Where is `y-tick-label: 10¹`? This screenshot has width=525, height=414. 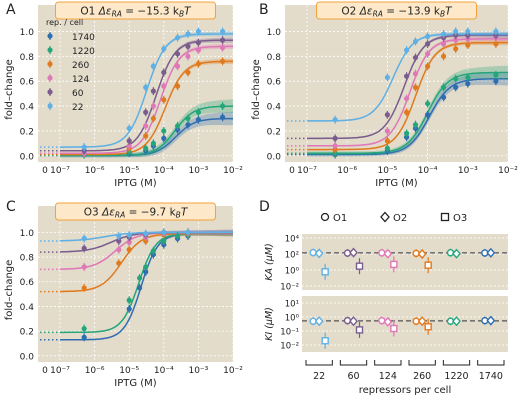 y-tick-label: 10¹ is located at coordinates (292, 305).